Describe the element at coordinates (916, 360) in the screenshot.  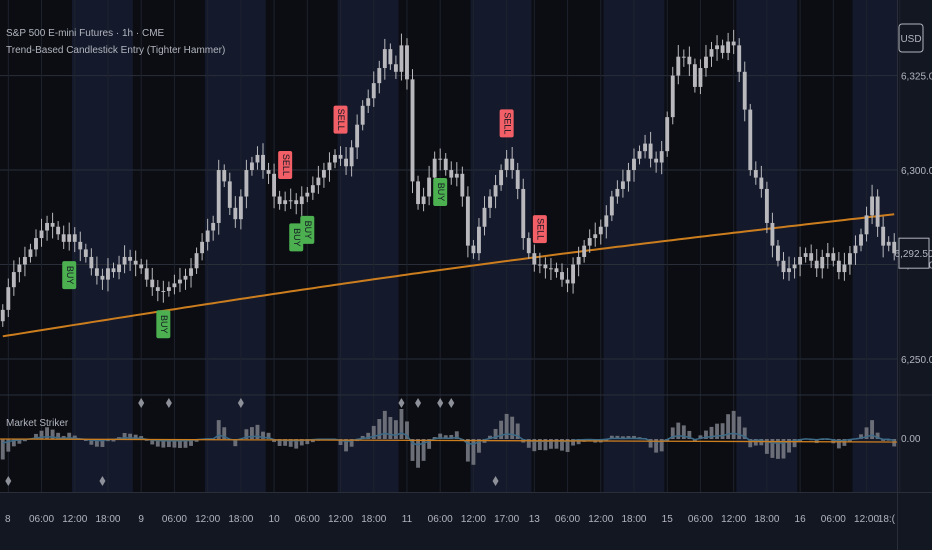
I see `price-tick-label: 6,250.00` at that location.